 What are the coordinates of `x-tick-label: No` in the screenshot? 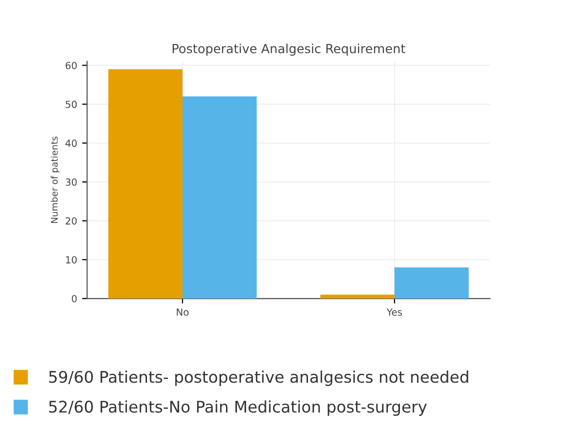 It's located at (182, 312).